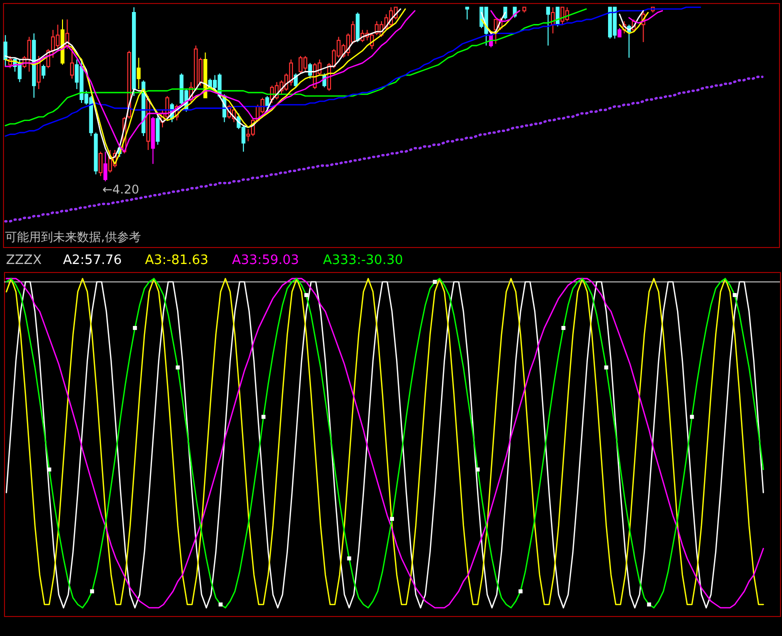  Describe the element at coordinates (24, 260) in the screenshot. I see `legend-title: ZZZX` at that location.